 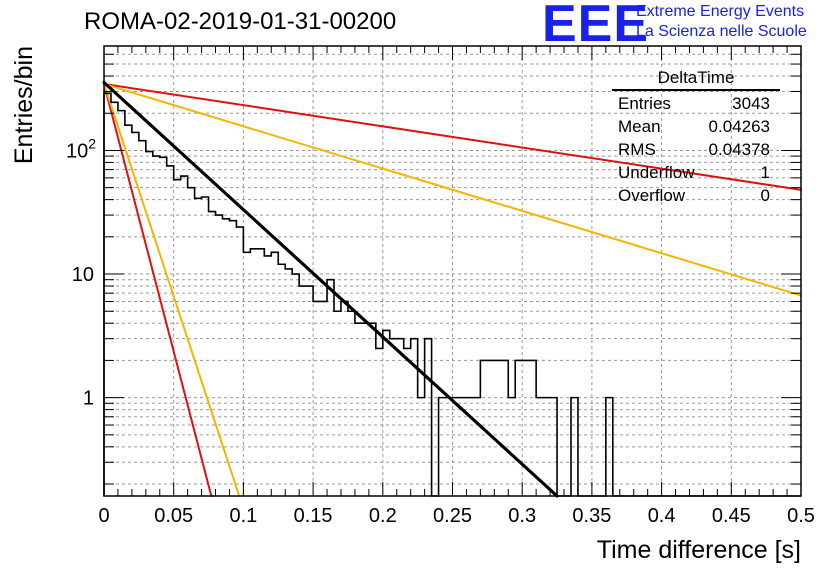 What do you see at coordinates (383, 516) in the screenshot?
I see `x-tick-label: 0.2` at bounding box center [383, 516].